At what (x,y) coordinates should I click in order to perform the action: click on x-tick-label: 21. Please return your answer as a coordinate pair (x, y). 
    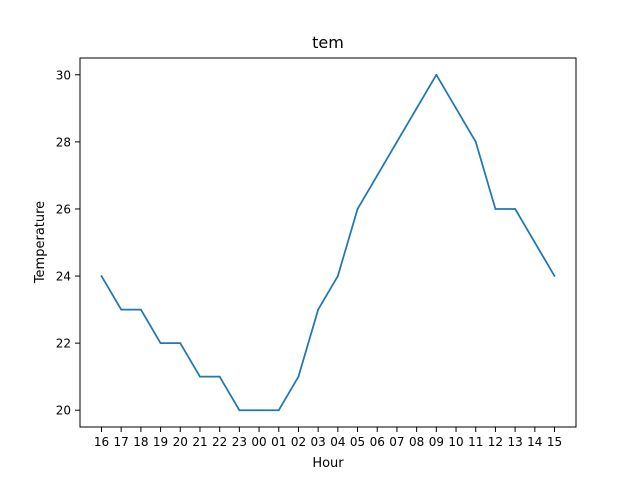
    Looking at the image, I should click on (199, 442).